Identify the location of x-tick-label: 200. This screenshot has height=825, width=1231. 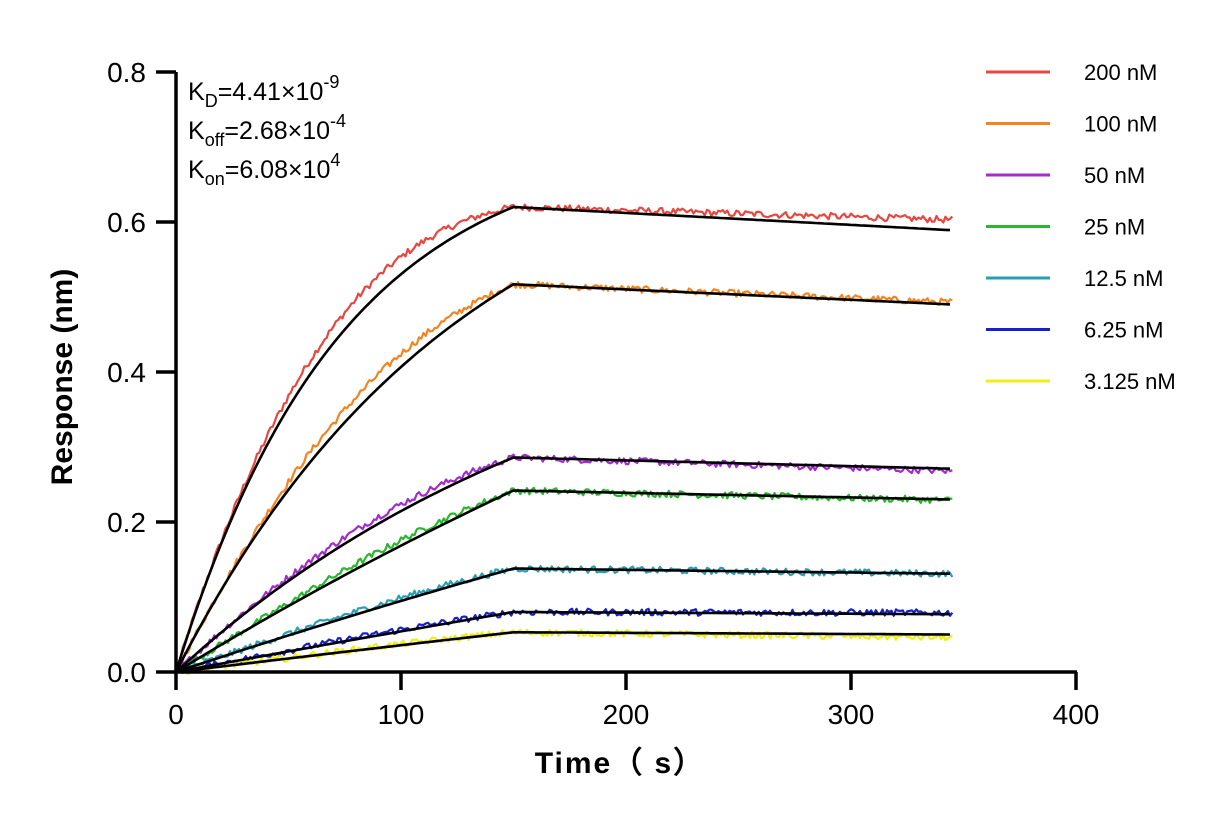
(626, 714).